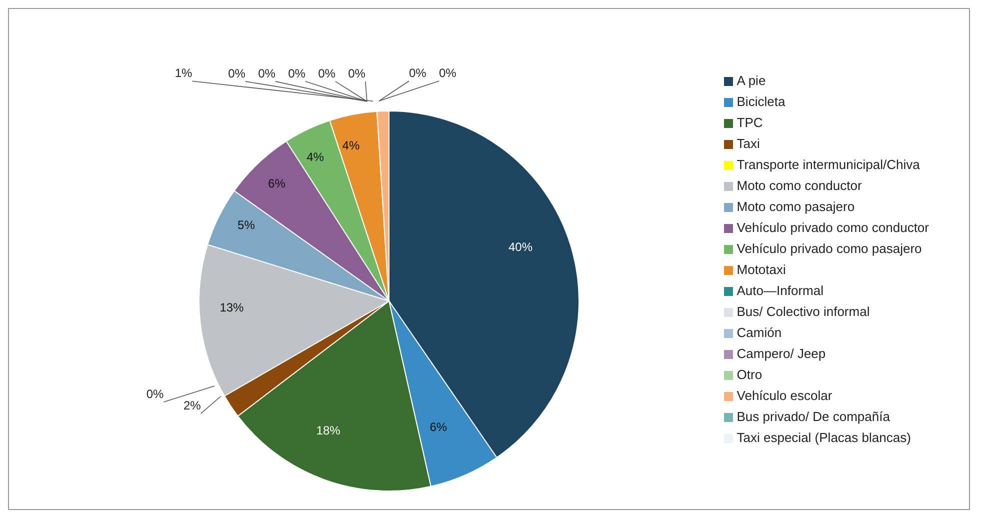 The width and height of the screenshot is (988, 530). What do you see at coordinates (751, 80) in the screenshot?
I see `legend-label: A pie` at bounding box center [751, 80].